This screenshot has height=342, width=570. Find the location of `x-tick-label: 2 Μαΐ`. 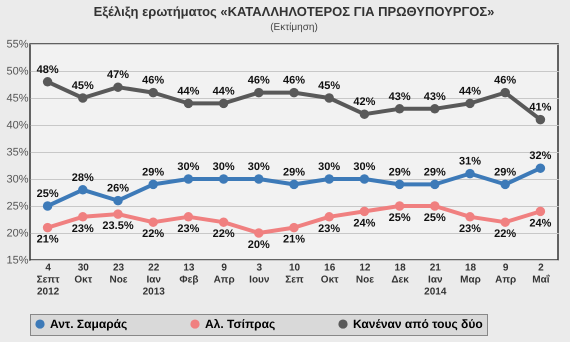

x-tick-label: 2 Μαΐ is located at coordinates (541, 274).